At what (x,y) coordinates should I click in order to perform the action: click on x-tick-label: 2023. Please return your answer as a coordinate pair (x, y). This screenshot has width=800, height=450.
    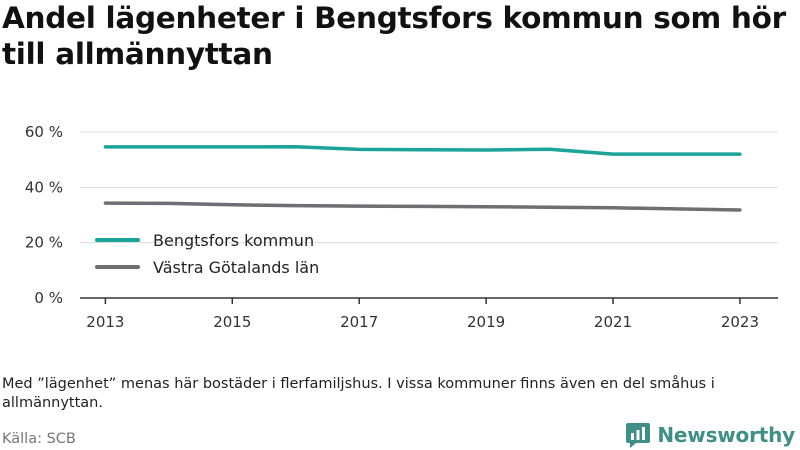
    Looking at the image, I should click on (740, 322).